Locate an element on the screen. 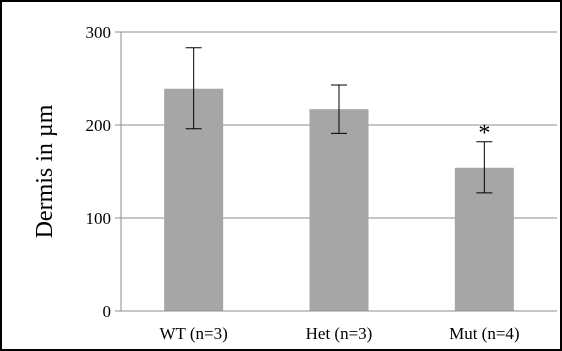 This screenshot has width=562, height=351. x-tick-labels: WT (n=3) Het (n=3) Mut (n=4) is located at coordinates (340, 333).